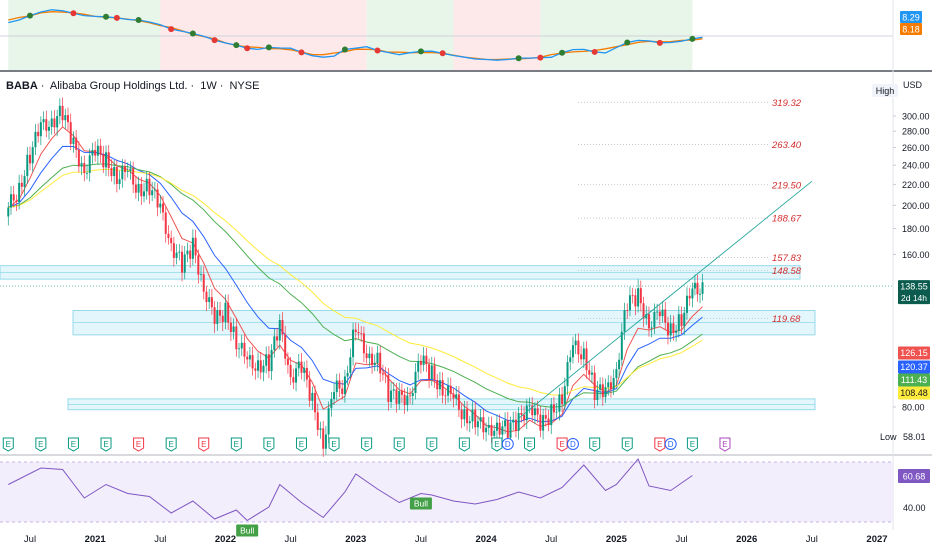  I want to click on rsi-pane: Bull Bull, so click(446, 497).